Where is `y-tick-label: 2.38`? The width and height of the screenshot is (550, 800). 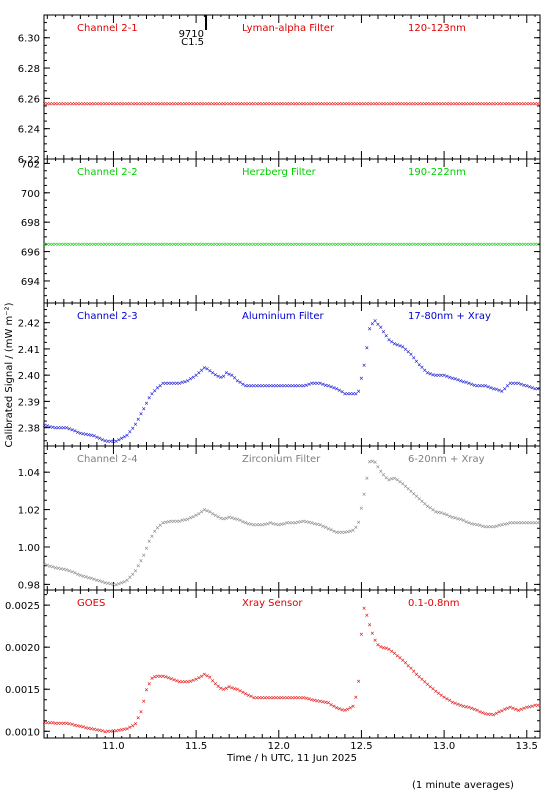
y-tick-label: 2.38 is located at coordinates (29, 429).